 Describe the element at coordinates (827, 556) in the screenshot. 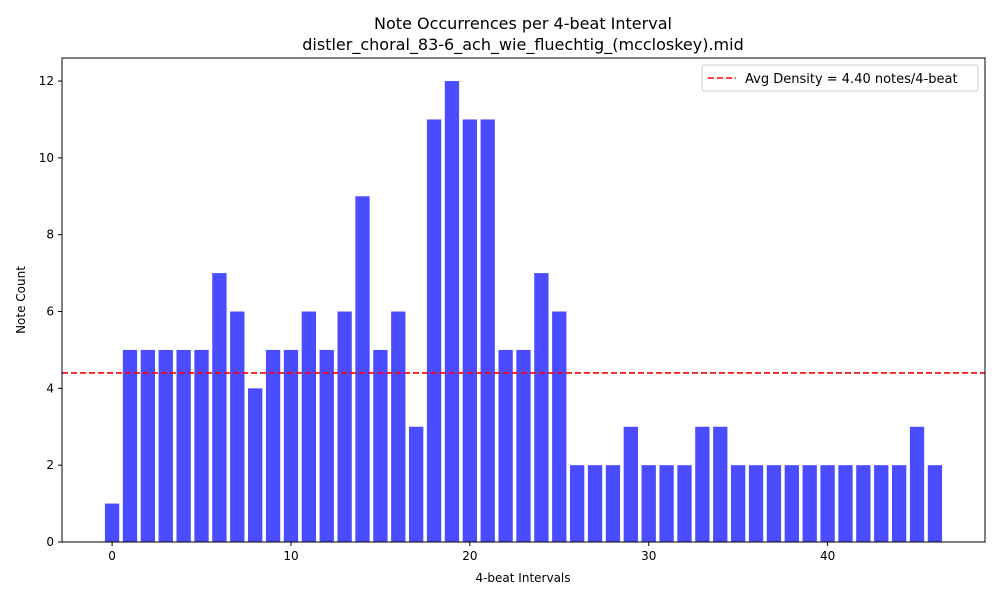

I see `x-tick-label: 40` at that location.